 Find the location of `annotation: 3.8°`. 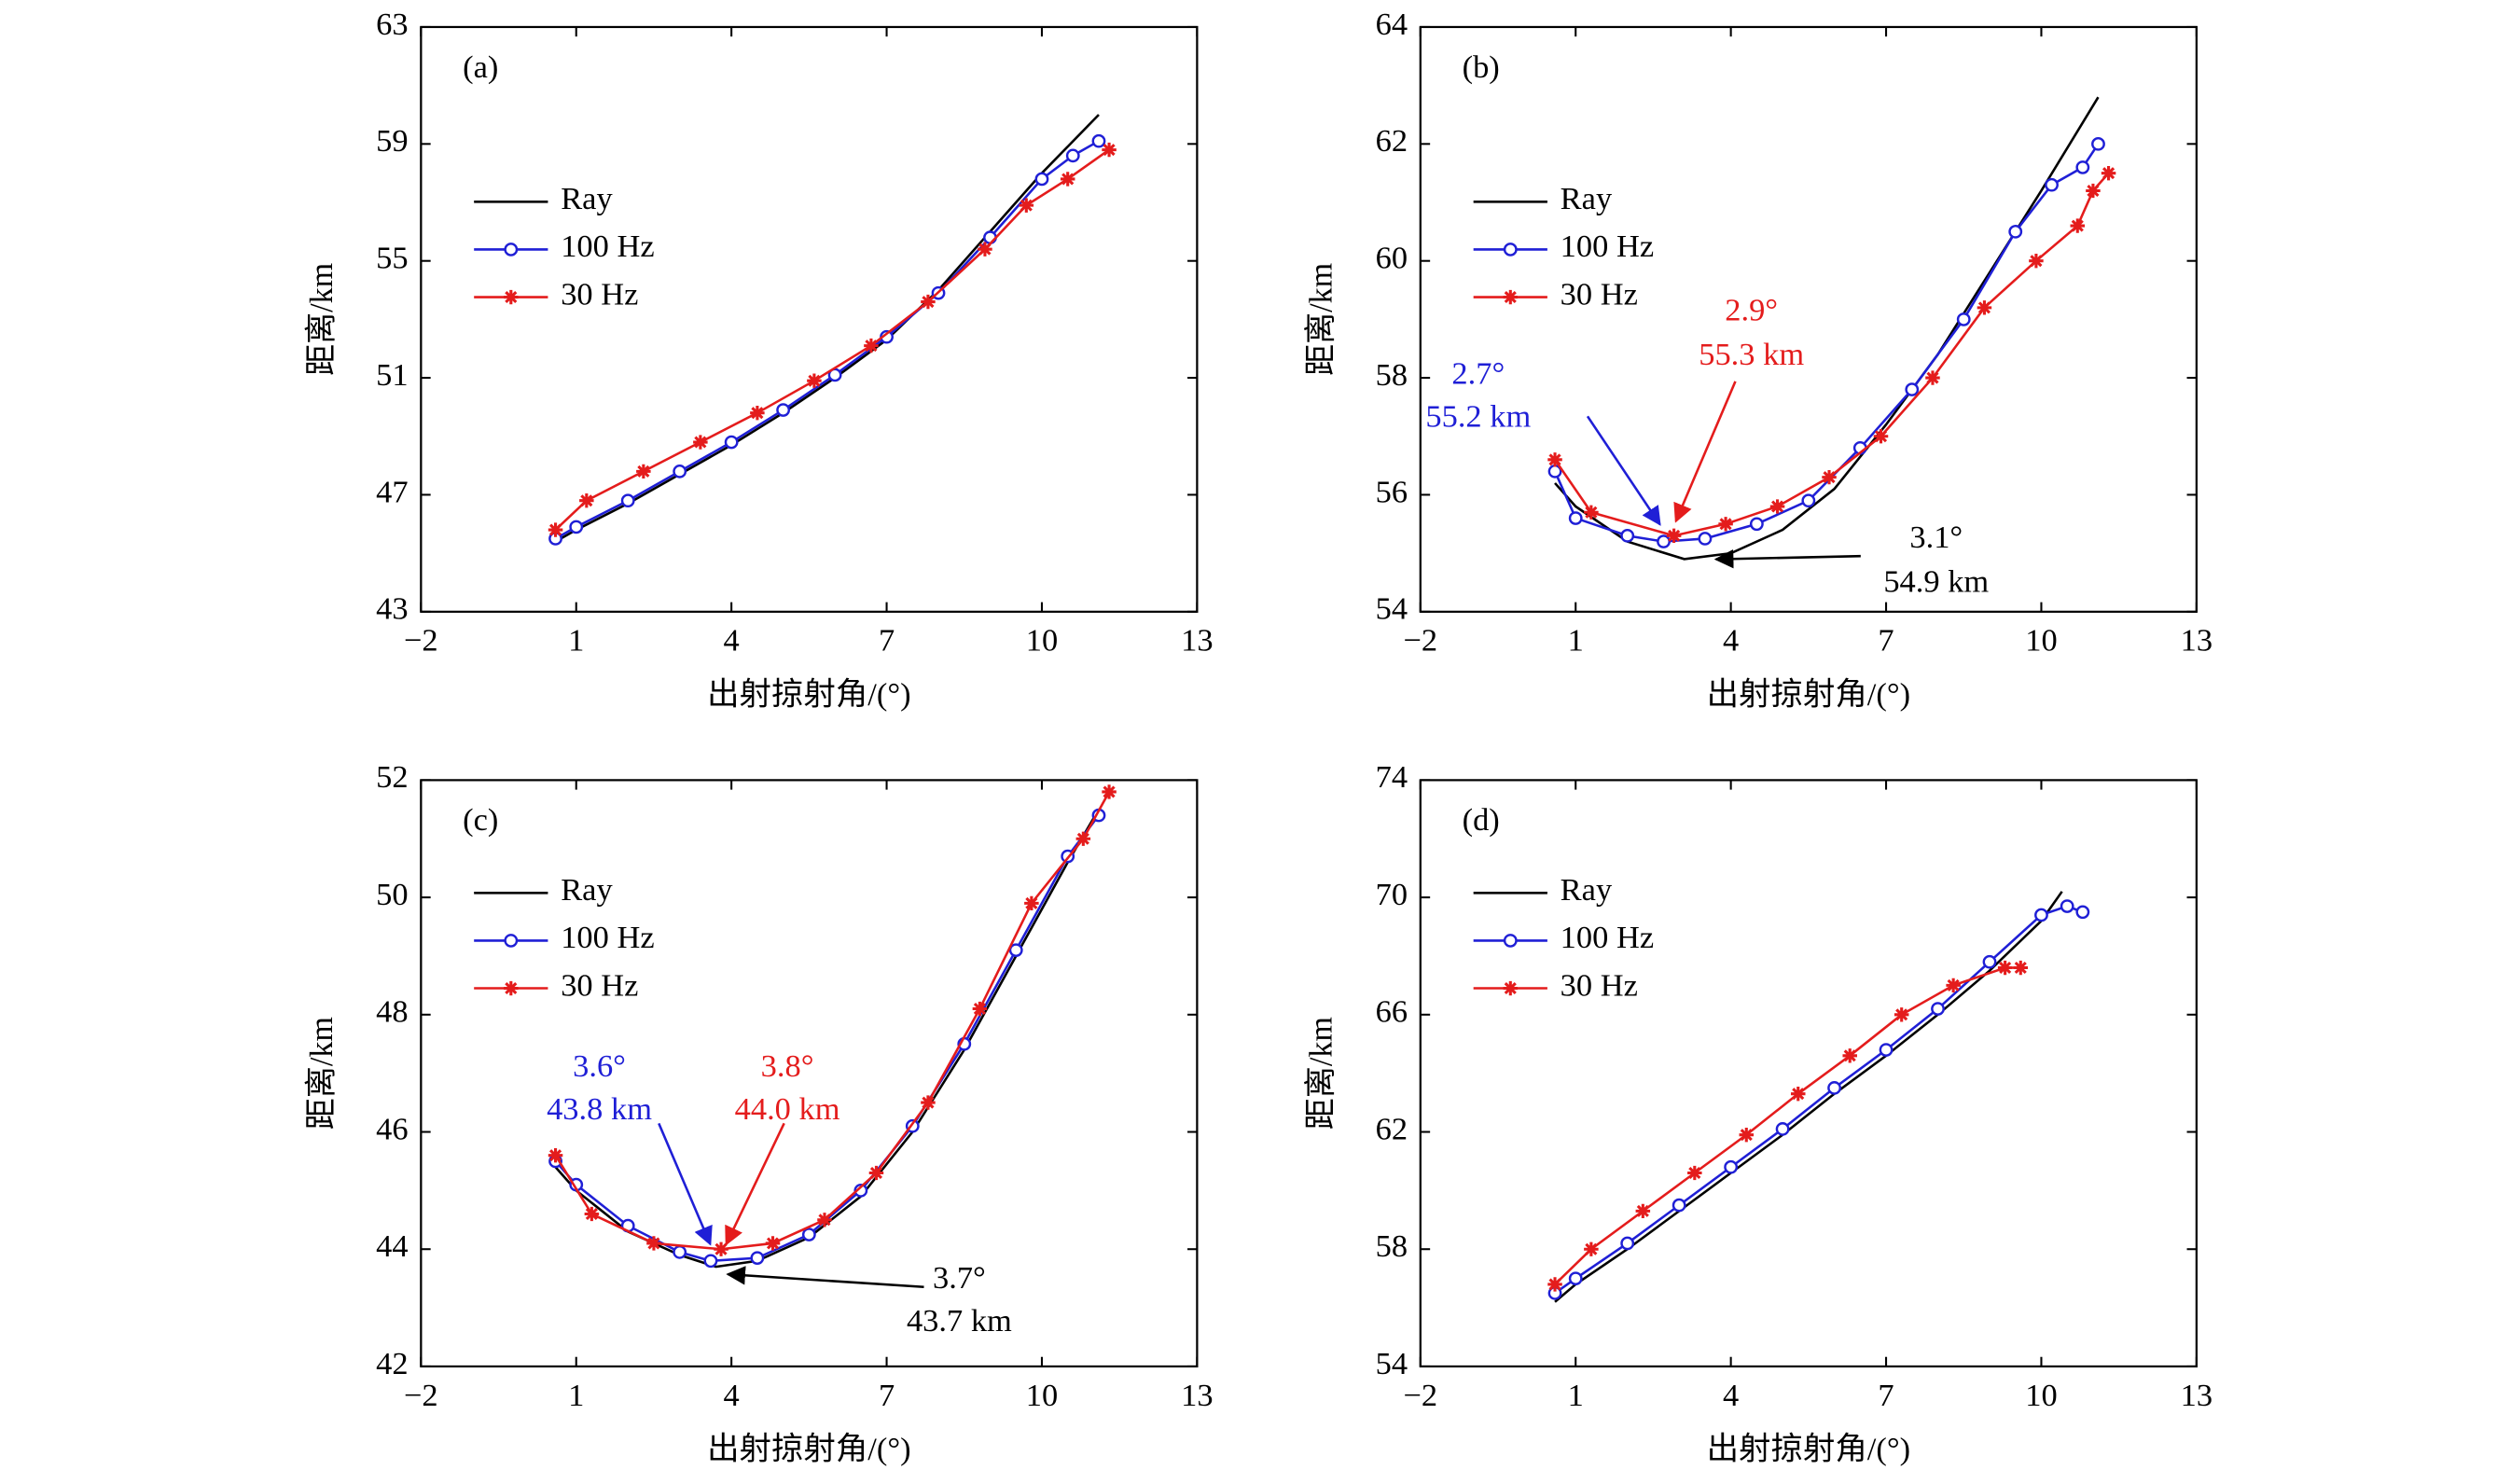

annotation: 3.8° is located at coordinates (787, 1066).